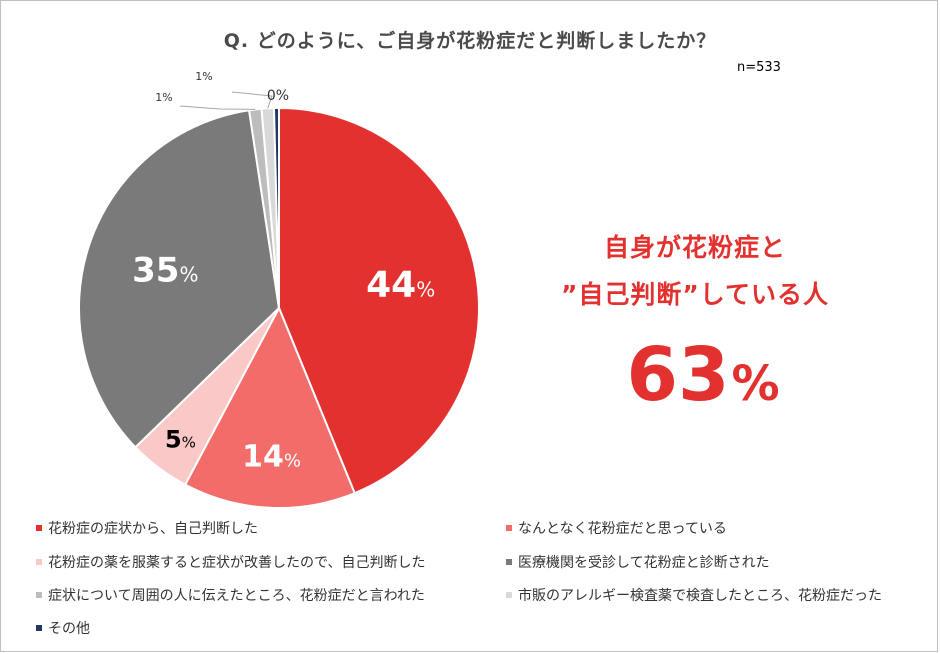 The width and height of the screenshot is (940, 654). Describe the element at coordinates (400, 285) in the screenshot. I see `slice-label-0: 44%` at that location.